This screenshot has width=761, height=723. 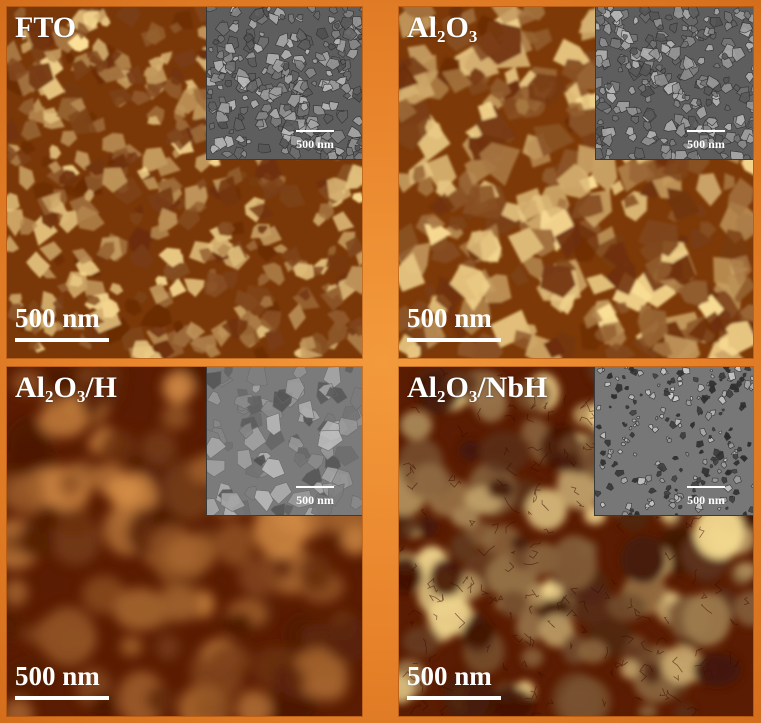 I want to click on panel-label: Al2O3/H, so click(x=66, y=388).